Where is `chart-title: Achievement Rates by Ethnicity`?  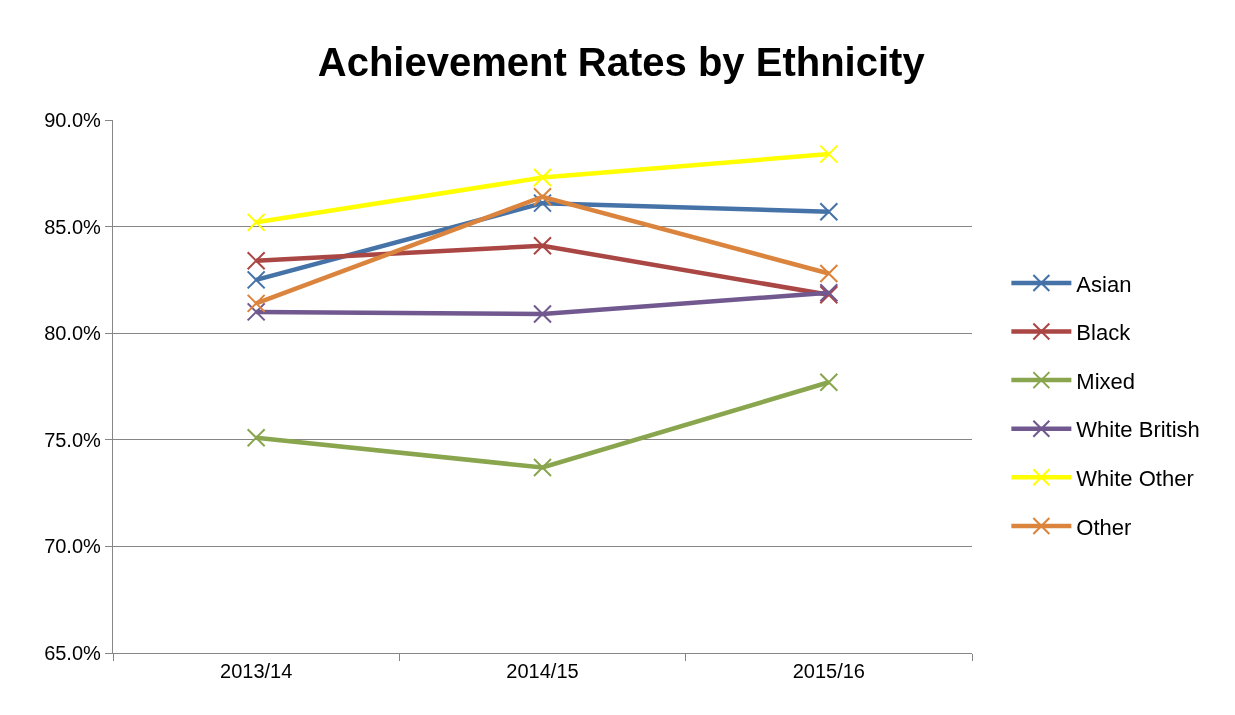
chart-title: Achievement Rates by Ethnicity is located at coordinates (621, 62).